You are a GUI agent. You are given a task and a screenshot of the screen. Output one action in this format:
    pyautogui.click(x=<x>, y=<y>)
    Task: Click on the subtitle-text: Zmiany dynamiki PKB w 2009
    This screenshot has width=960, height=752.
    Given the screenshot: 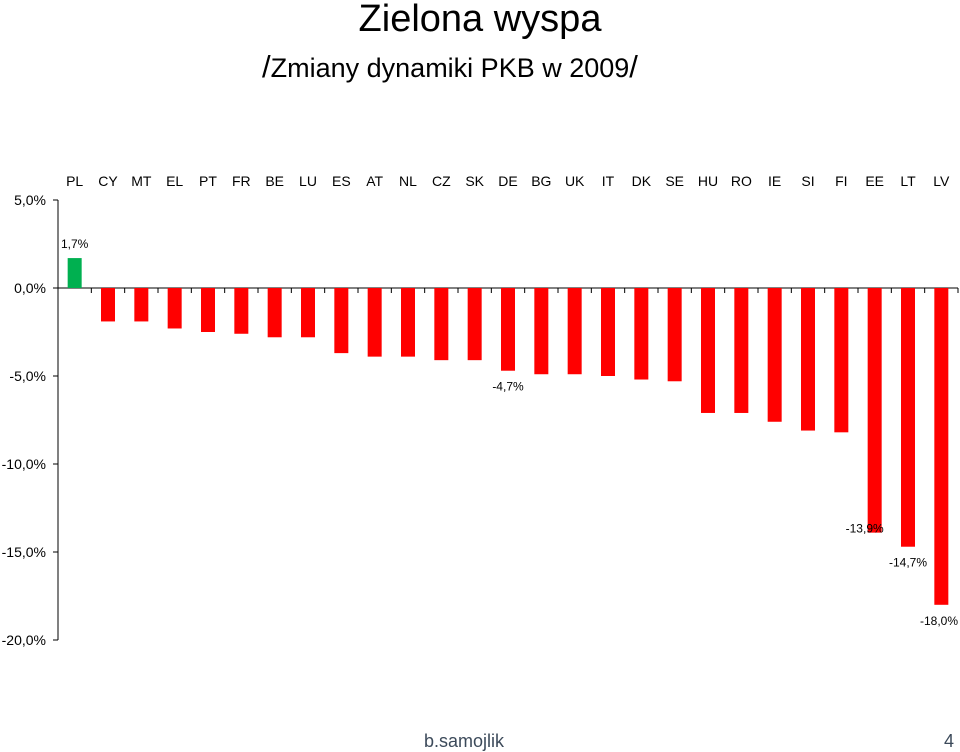 What is the action you would take?
    pyautogui.click(x=450, y=68)
    